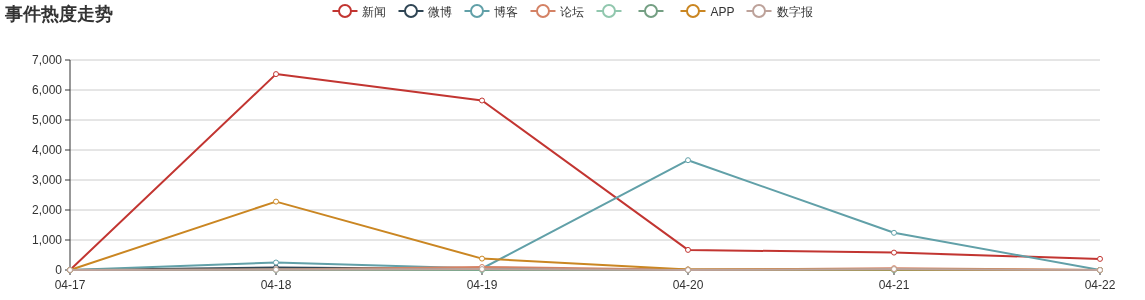 The height and width of the screenshot is (300, 1145). I want to click on x-tick-label: 04-21, so click(894, 285).